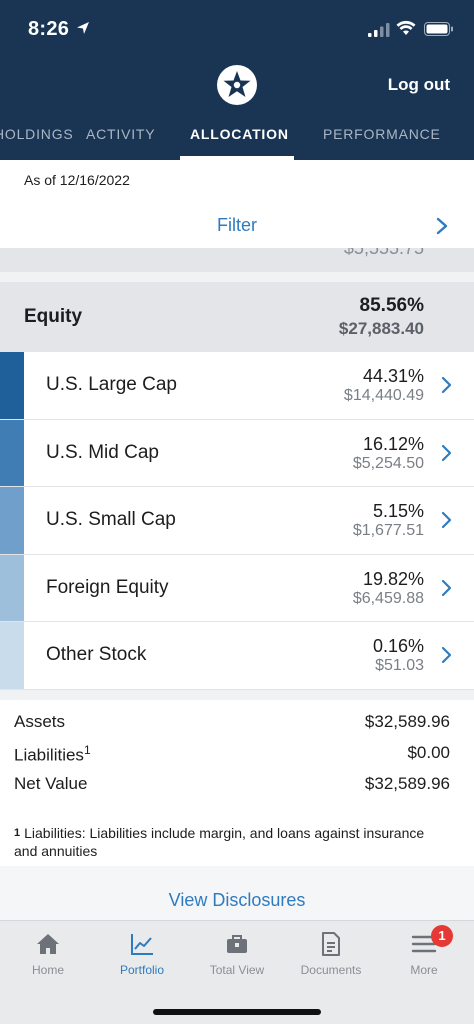 The height and width of the screenshot is (1024, 474). I want to click on row-amount: $14,440.49, so click(383, 395).